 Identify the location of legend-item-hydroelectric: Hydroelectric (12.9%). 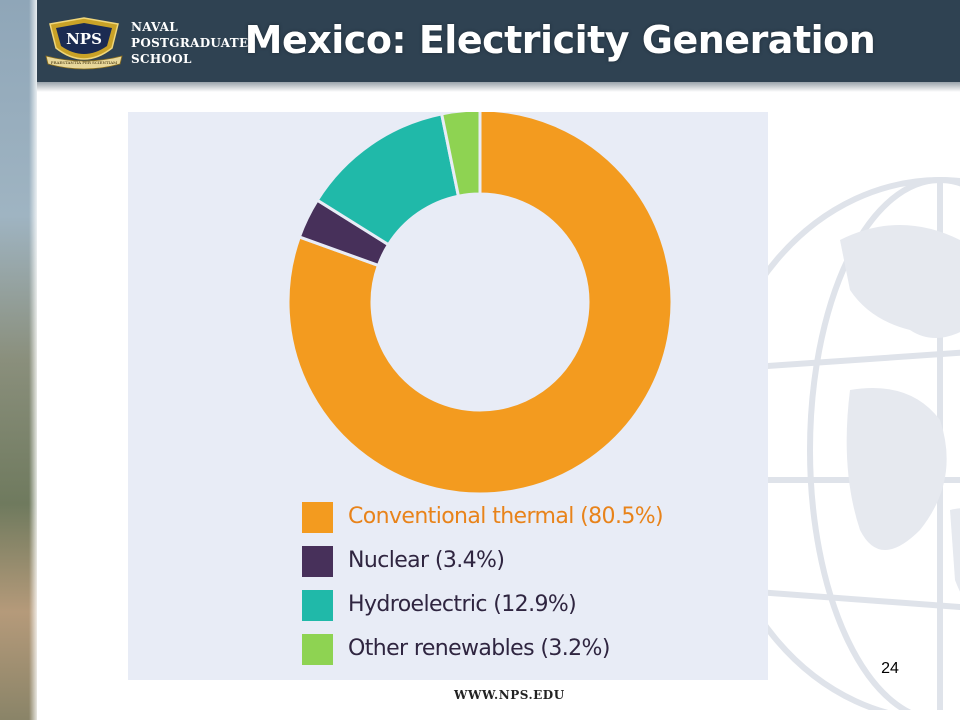
(522, 604).